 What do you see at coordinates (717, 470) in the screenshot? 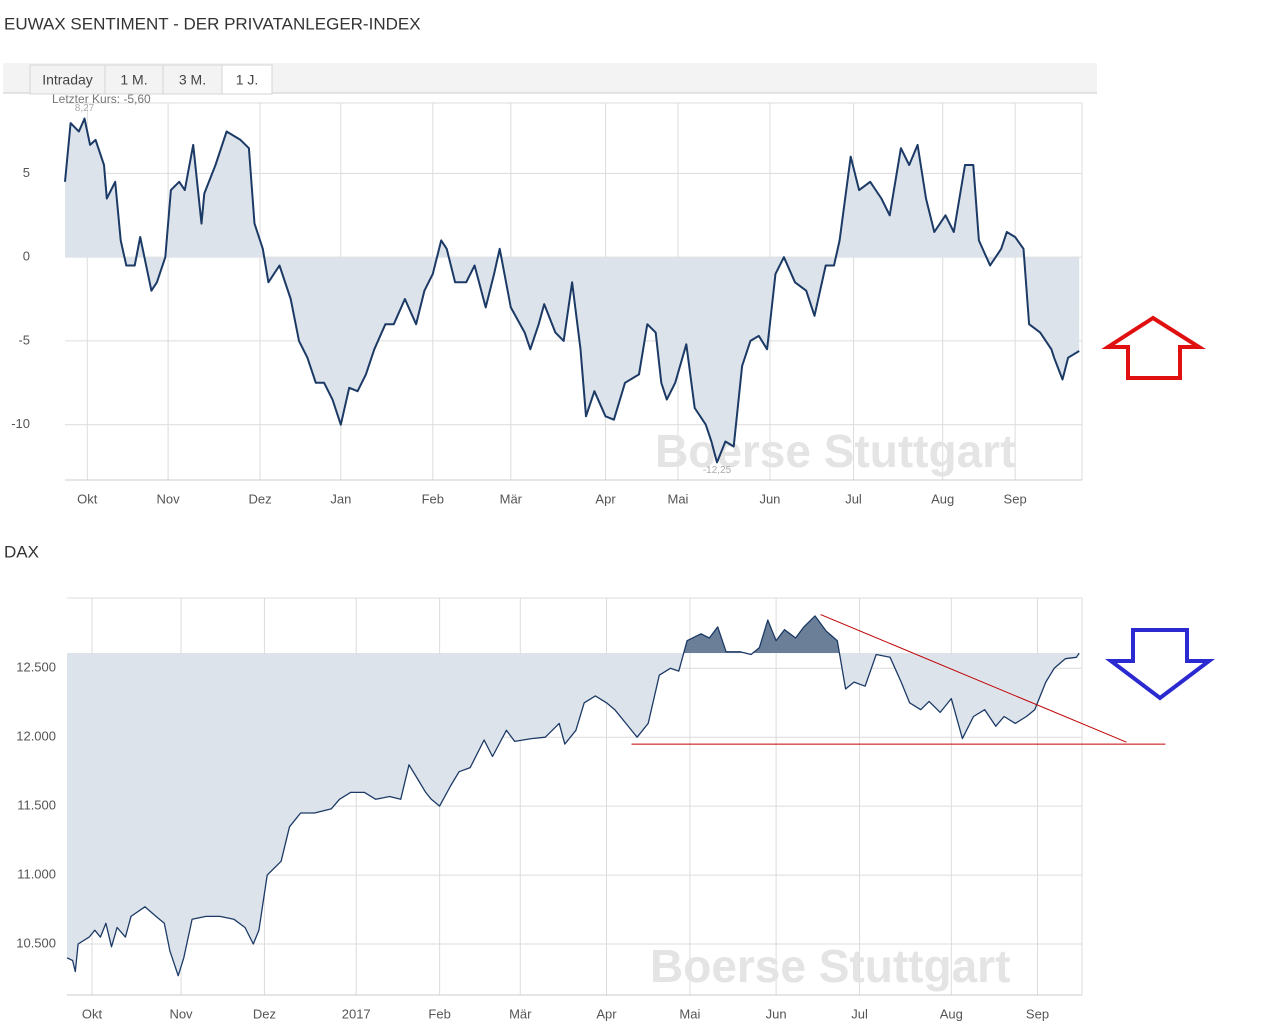
I see `annotation: -12,25` at bounding box center [717, 470].